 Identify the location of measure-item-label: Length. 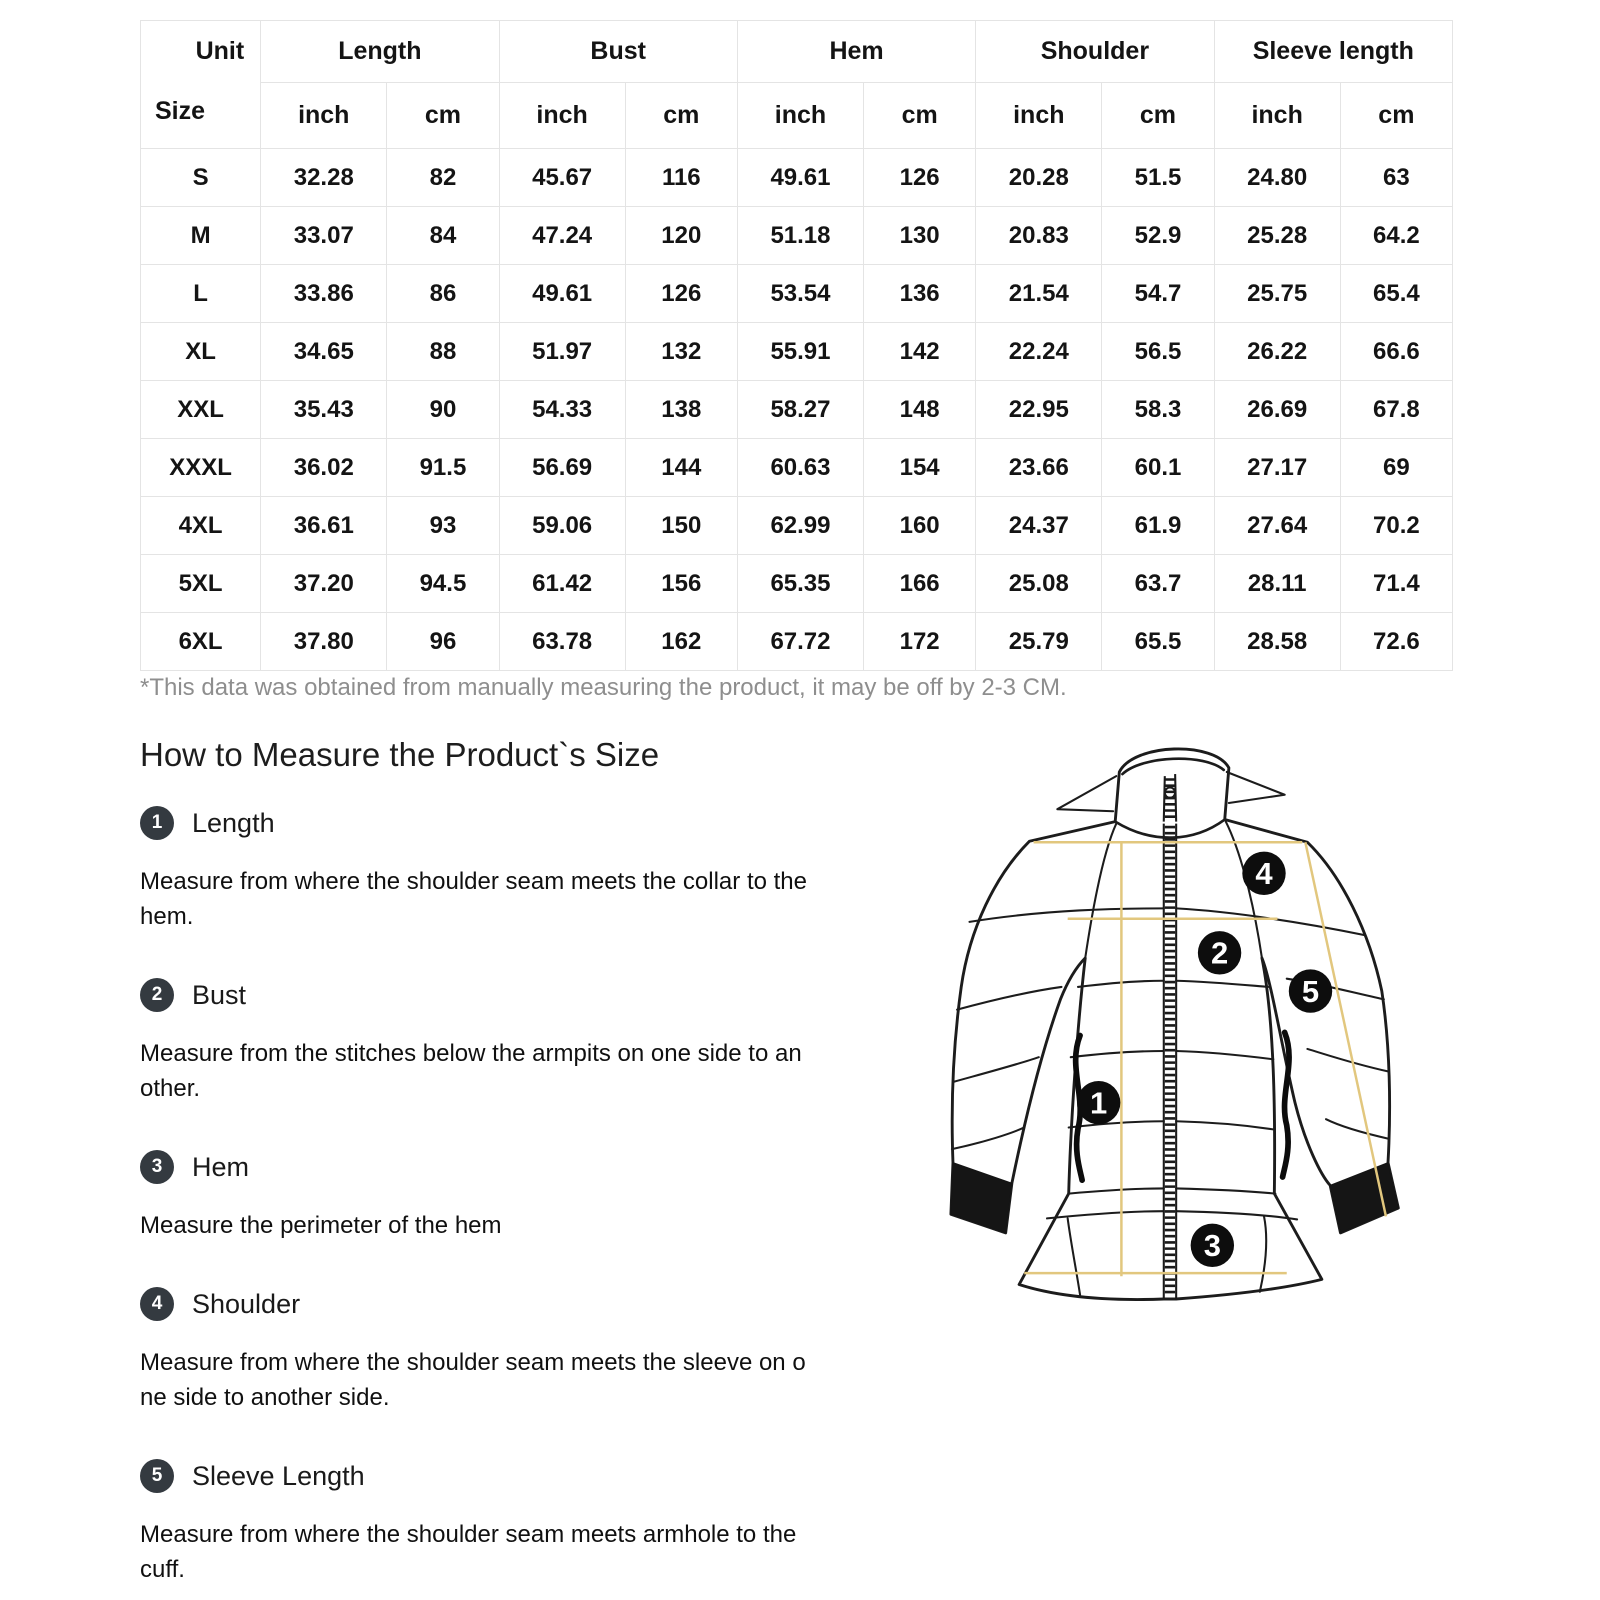
(233, 822).